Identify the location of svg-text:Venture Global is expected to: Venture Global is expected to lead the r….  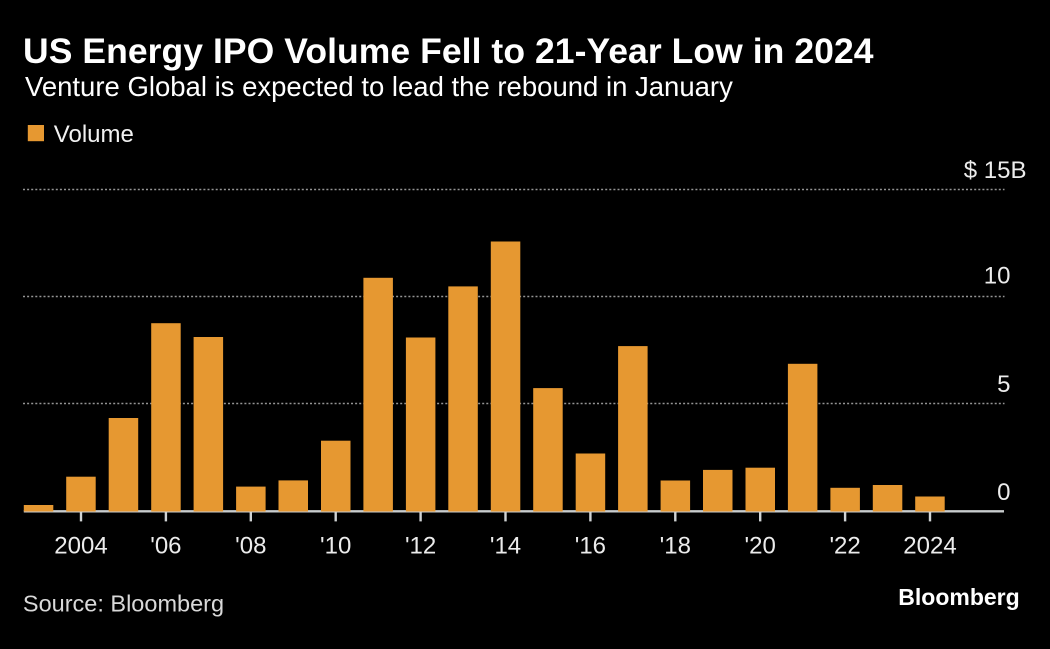
(379, 86).